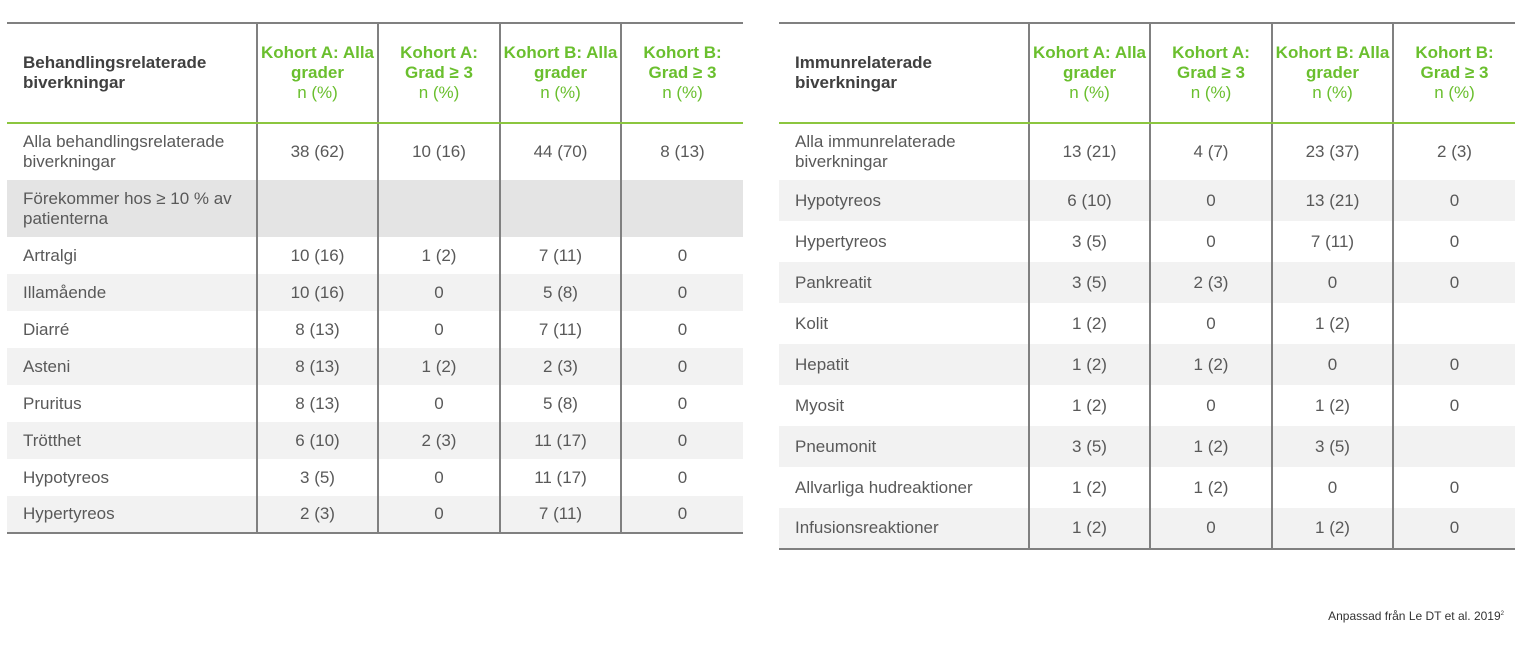  I want to click on row-label: Allvarliga hudreaktioner, so click(884, 487).